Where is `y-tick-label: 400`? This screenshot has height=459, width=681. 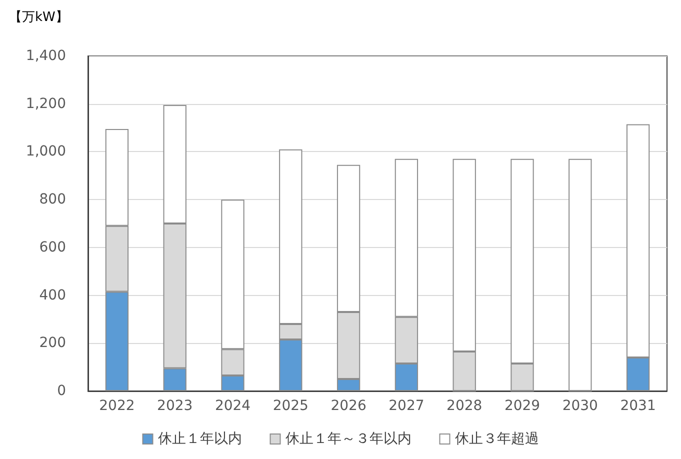
y-tick-label: 400 is located at coordinates (52, 295).